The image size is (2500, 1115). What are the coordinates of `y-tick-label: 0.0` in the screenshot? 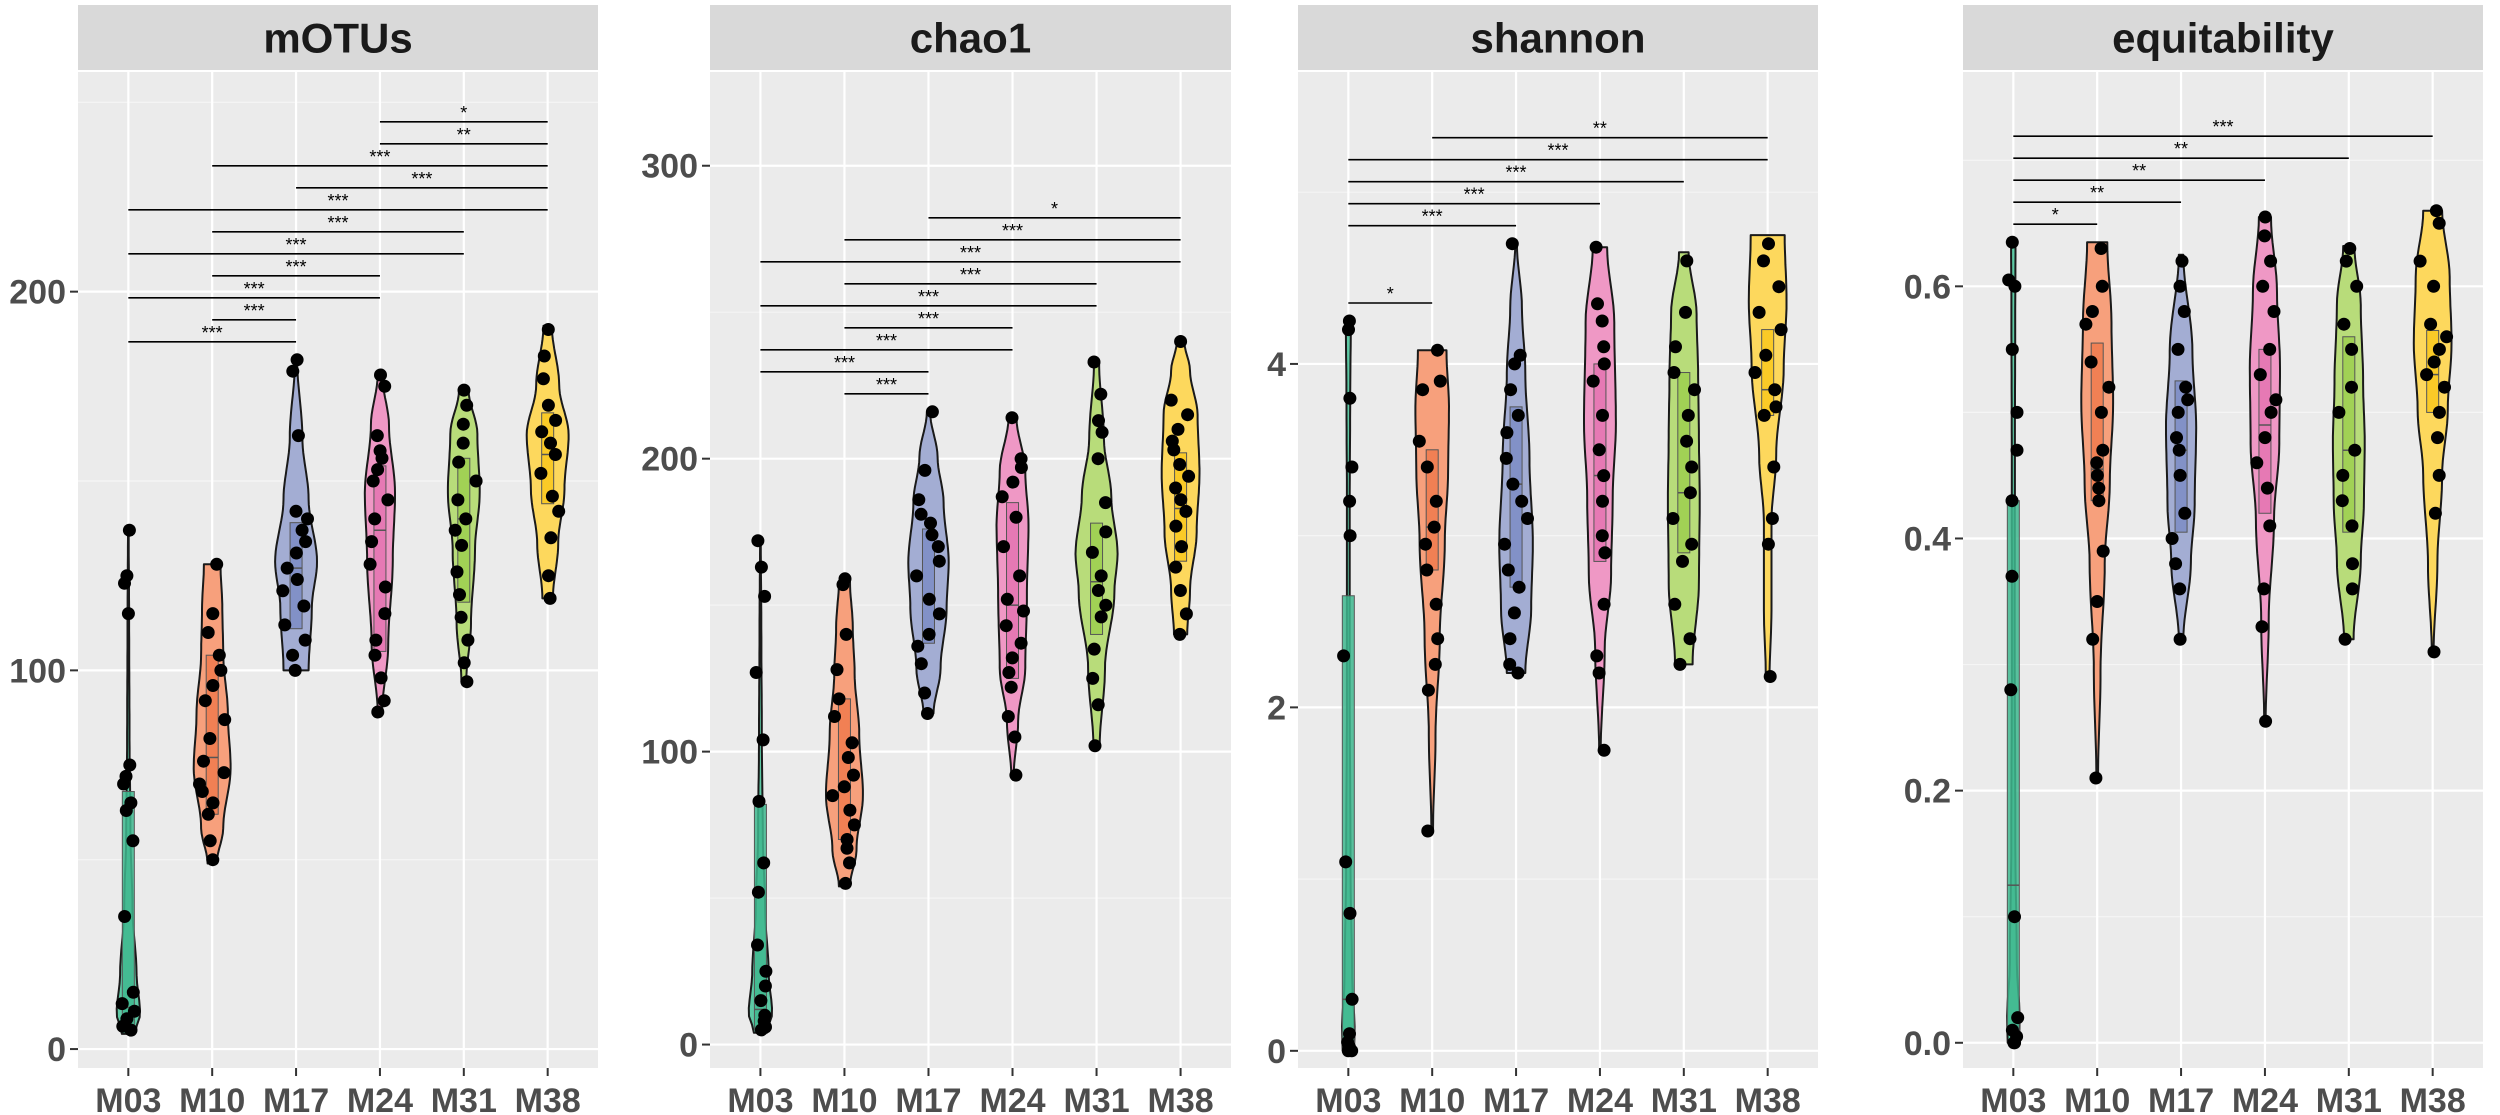 It's located at (1927, 1044).